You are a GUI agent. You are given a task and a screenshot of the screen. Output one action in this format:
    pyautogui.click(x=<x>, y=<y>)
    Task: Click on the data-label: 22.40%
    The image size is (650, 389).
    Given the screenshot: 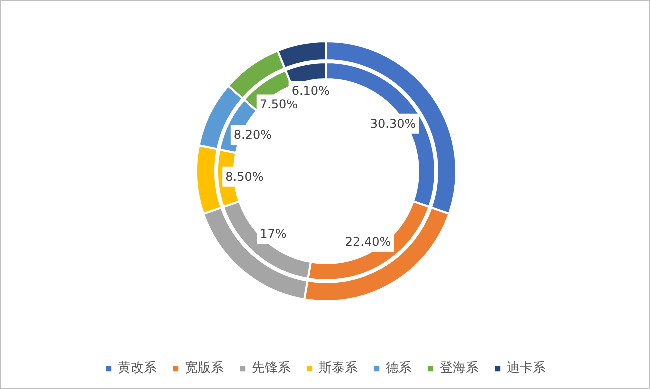 What is the action you would take?
    pyautogui.click(x=368, y=242)
    